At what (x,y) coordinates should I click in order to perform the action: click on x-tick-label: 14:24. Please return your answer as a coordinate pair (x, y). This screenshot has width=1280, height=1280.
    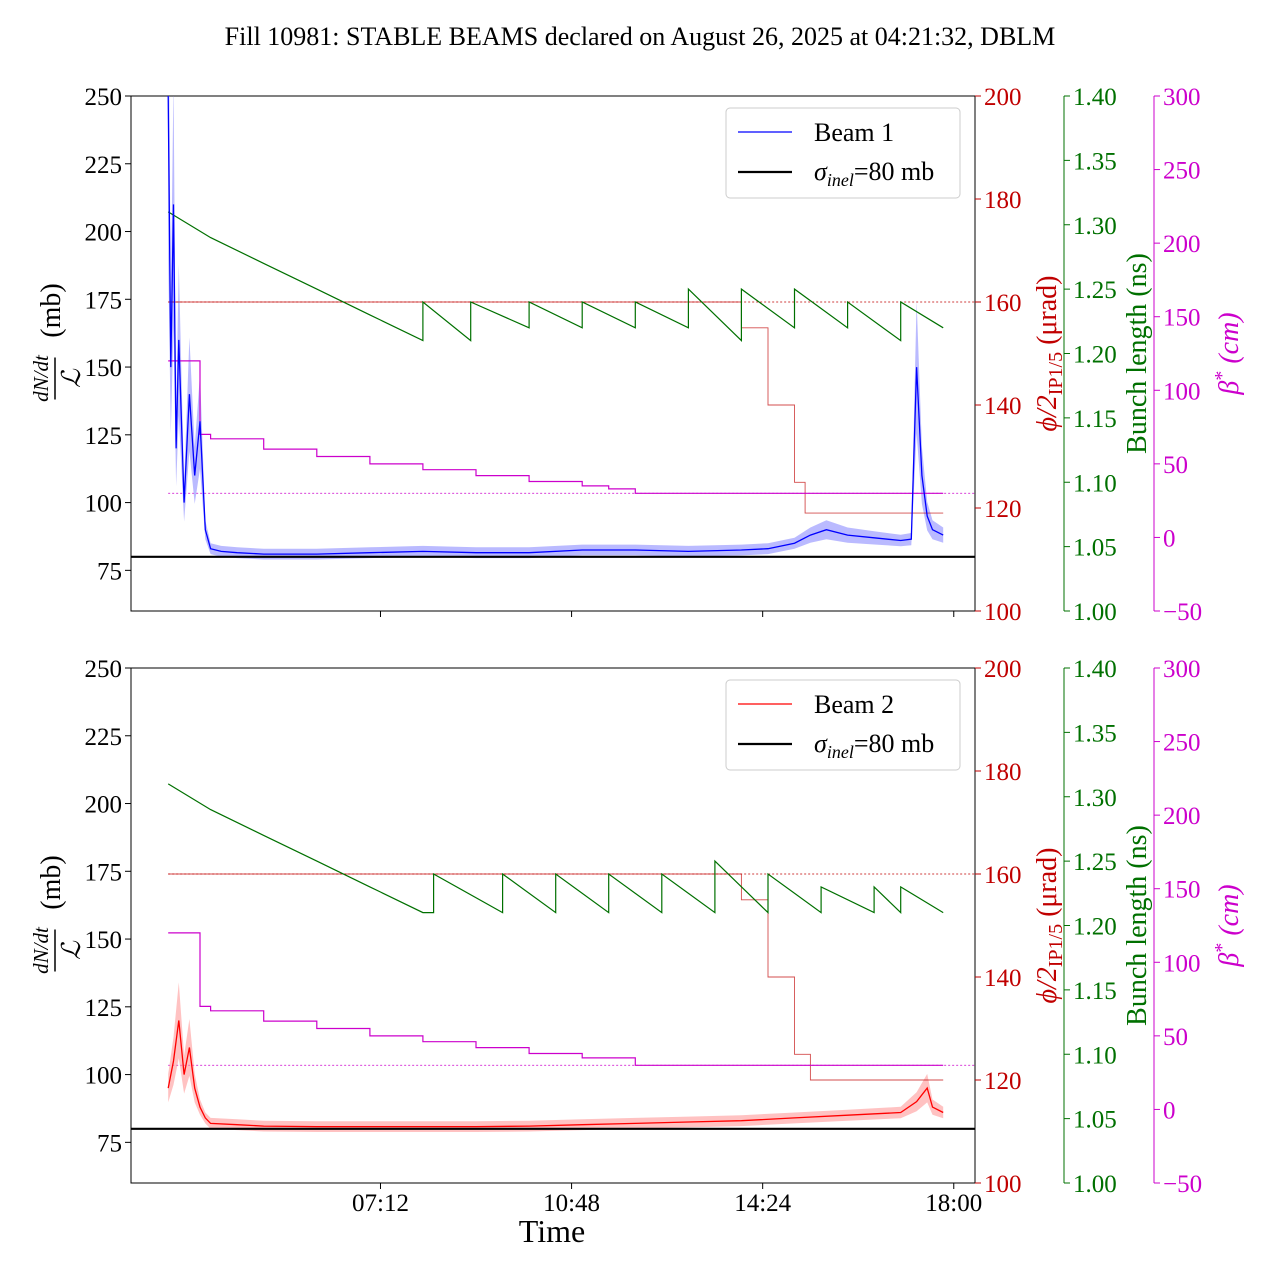
    Looking at the image, I should click on (762, 1203).